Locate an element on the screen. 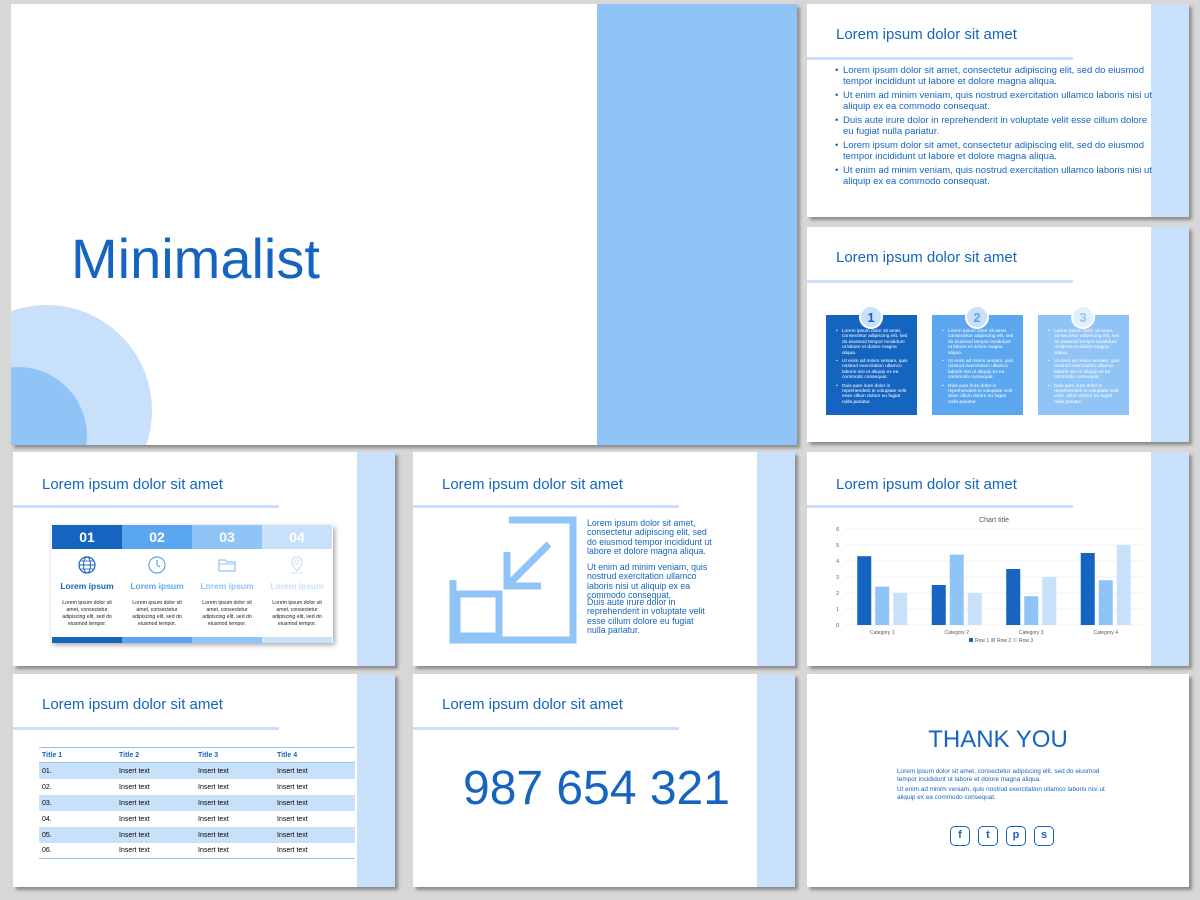 The image size is (1200, 900). clock-icon is located at coordinates (157, 565).